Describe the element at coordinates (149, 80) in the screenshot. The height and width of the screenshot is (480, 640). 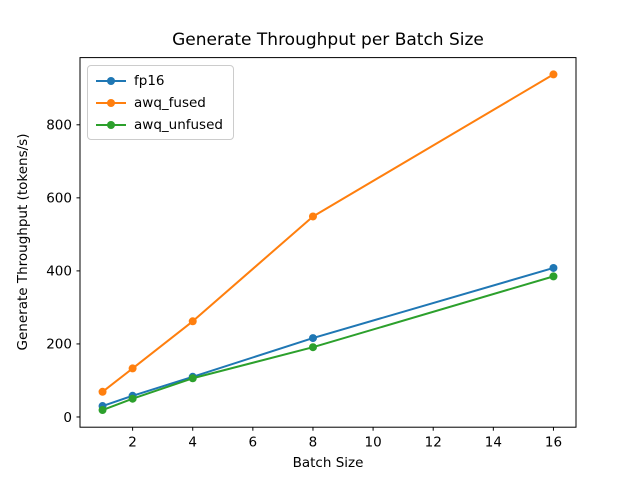
I see `legend-label: fp16` at that location.